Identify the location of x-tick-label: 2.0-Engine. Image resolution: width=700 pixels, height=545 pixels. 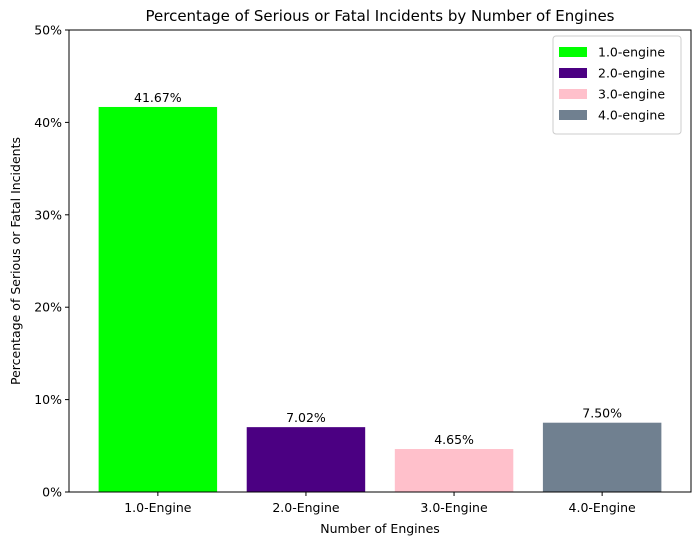
(306, 507).